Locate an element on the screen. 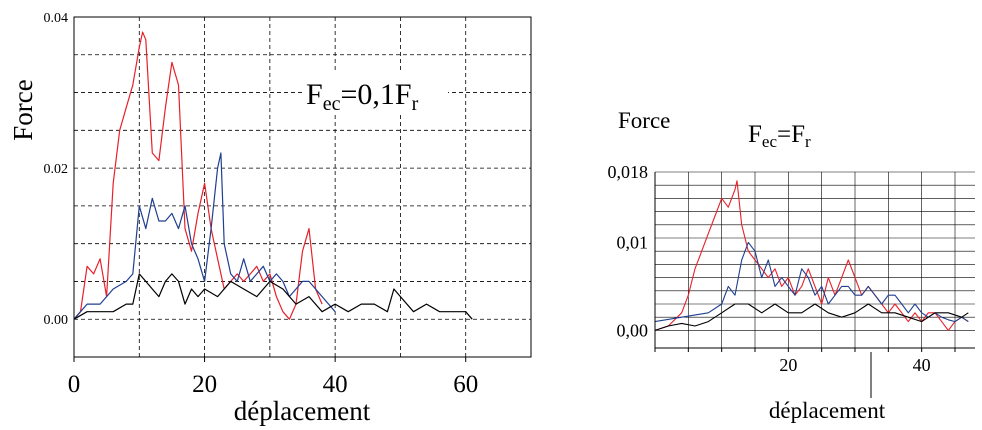  right-annotation: Fec=Fr is located at coordinates (779, 136).